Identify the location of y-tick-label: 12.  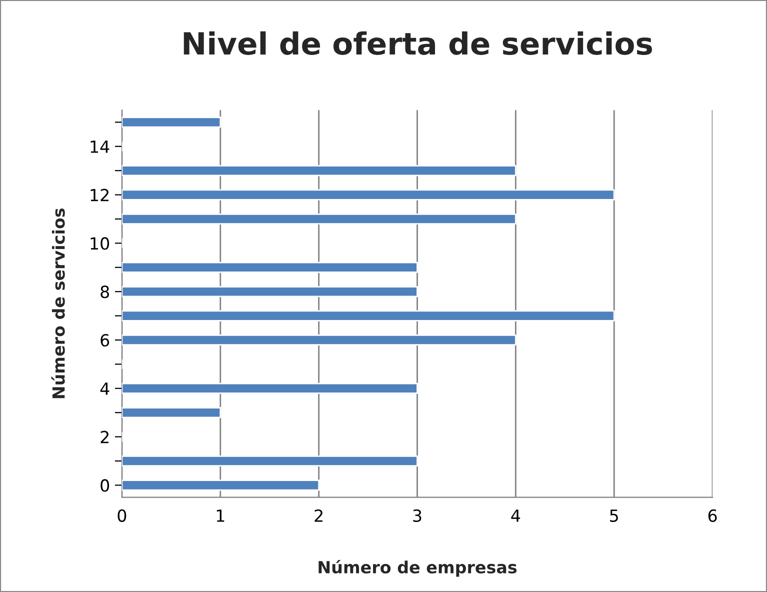
(99, 195).